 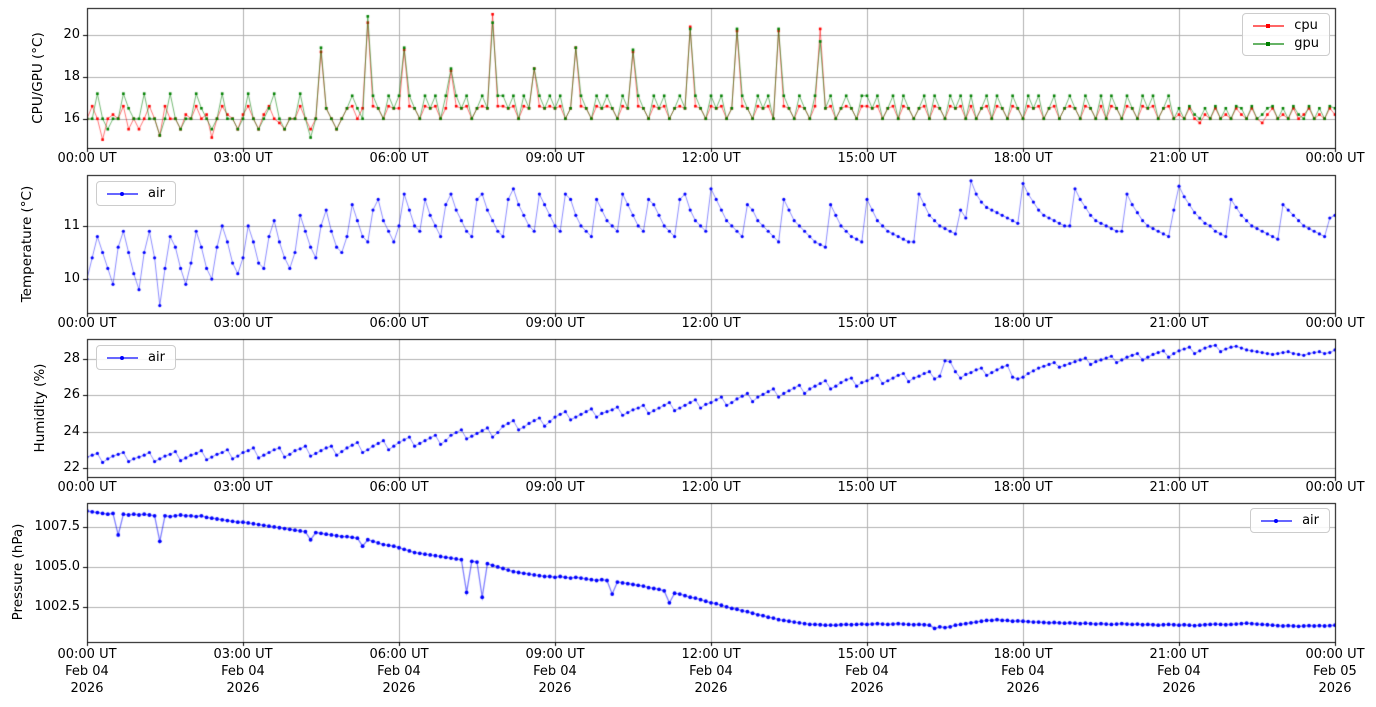 What do you see at coordinates (555, 671) in the screenshot?
I see `x-tick-date-label: 09:00 UT Feb 04 2026` at bounding box center [555, 671].